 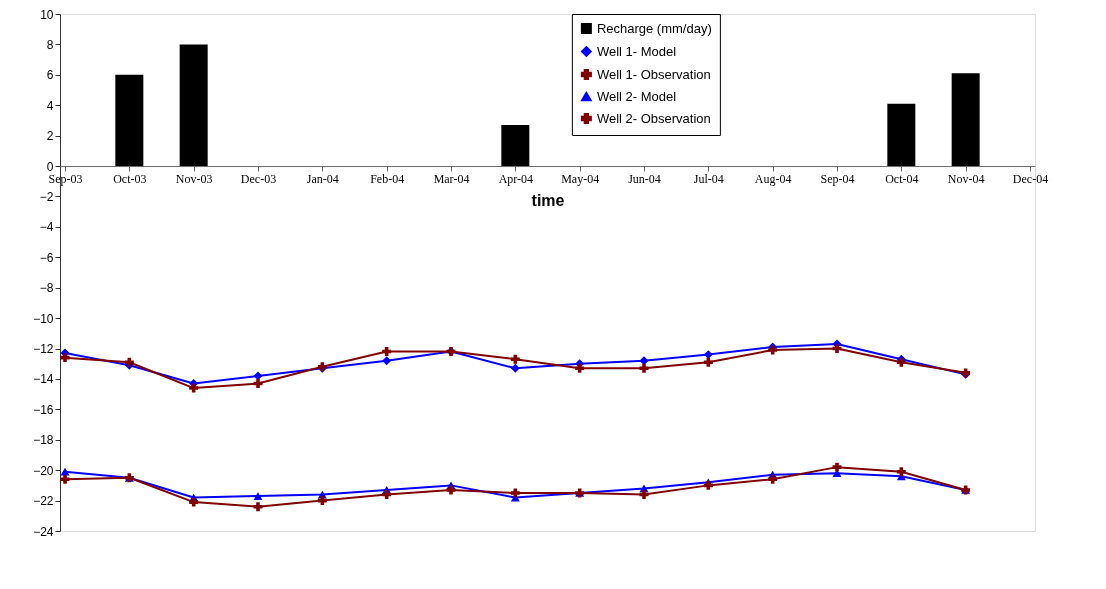 I want to click on x-tick-label: Oct-03, so click(x=130, y=178).